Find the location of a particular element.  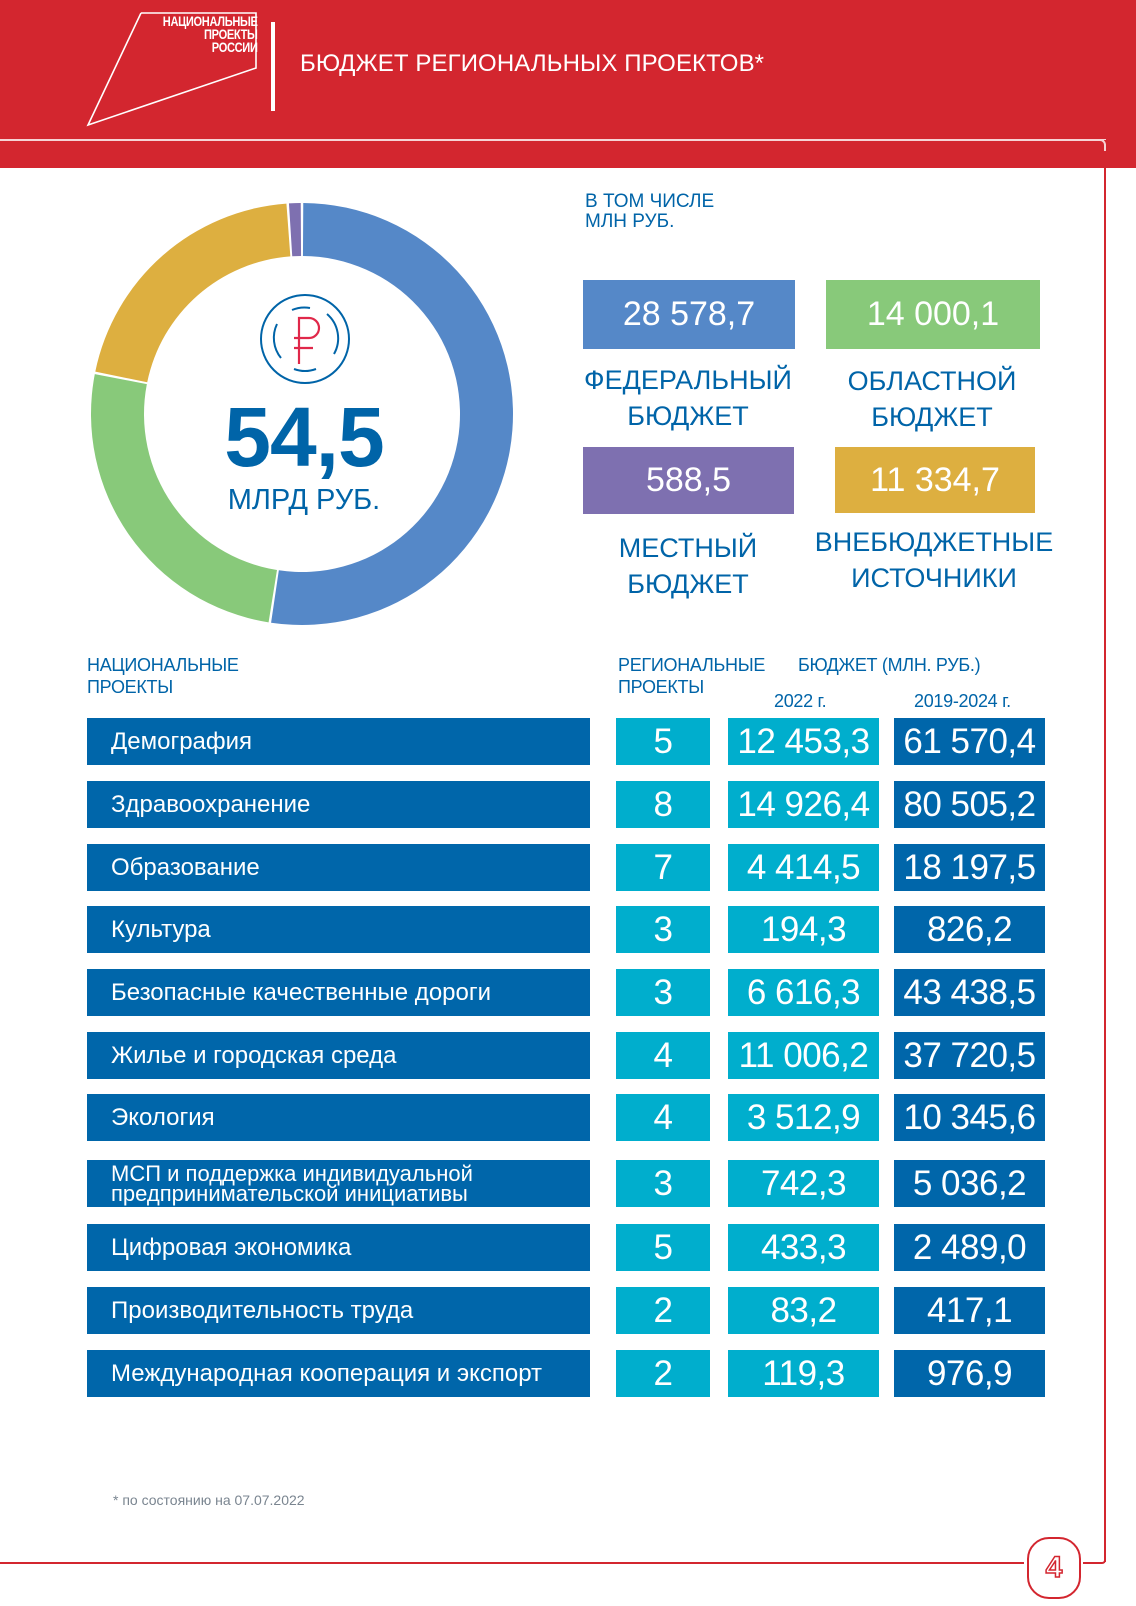

logo-outline-icon is located at coordinates (171, 69).